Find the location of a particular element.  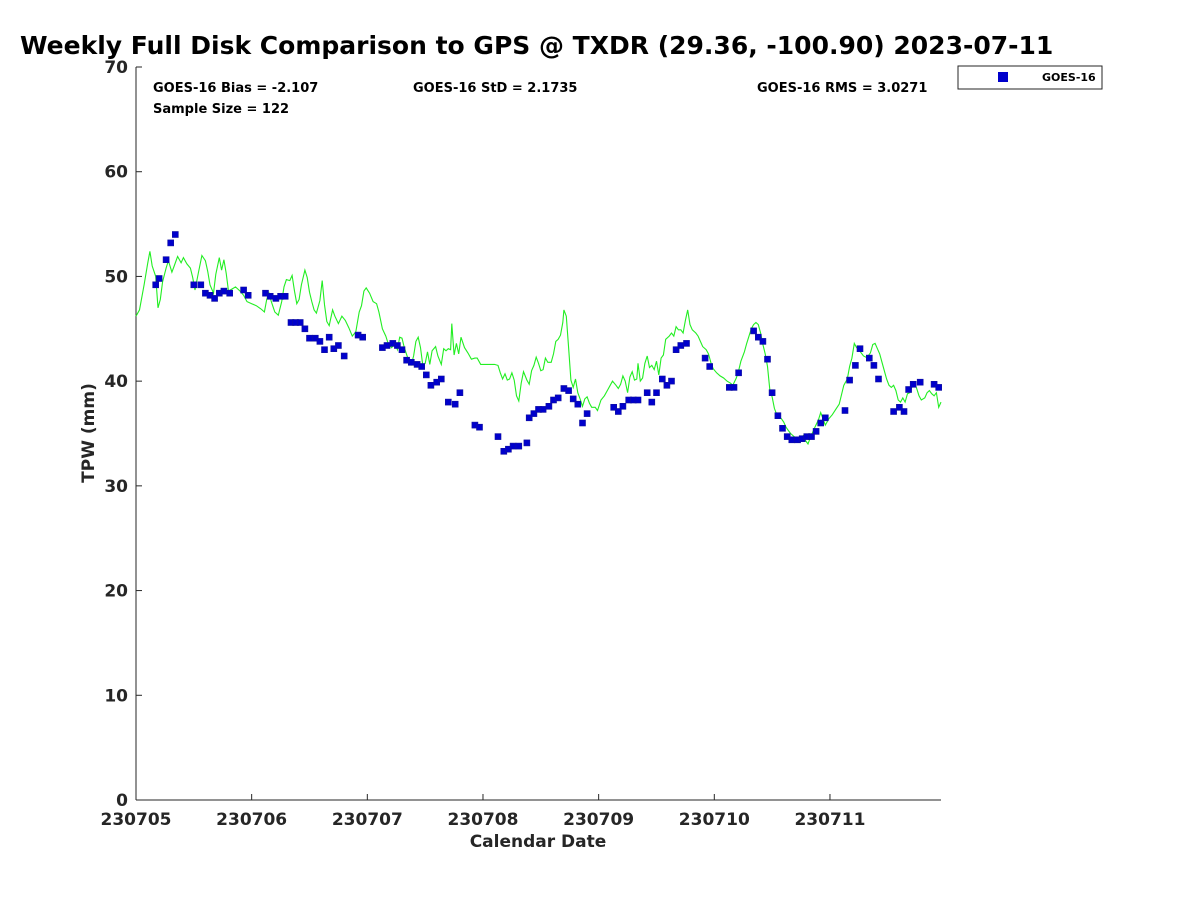

stat-bias: GOES-16 Bias = -2.107 is located at coordinates (235, 88).